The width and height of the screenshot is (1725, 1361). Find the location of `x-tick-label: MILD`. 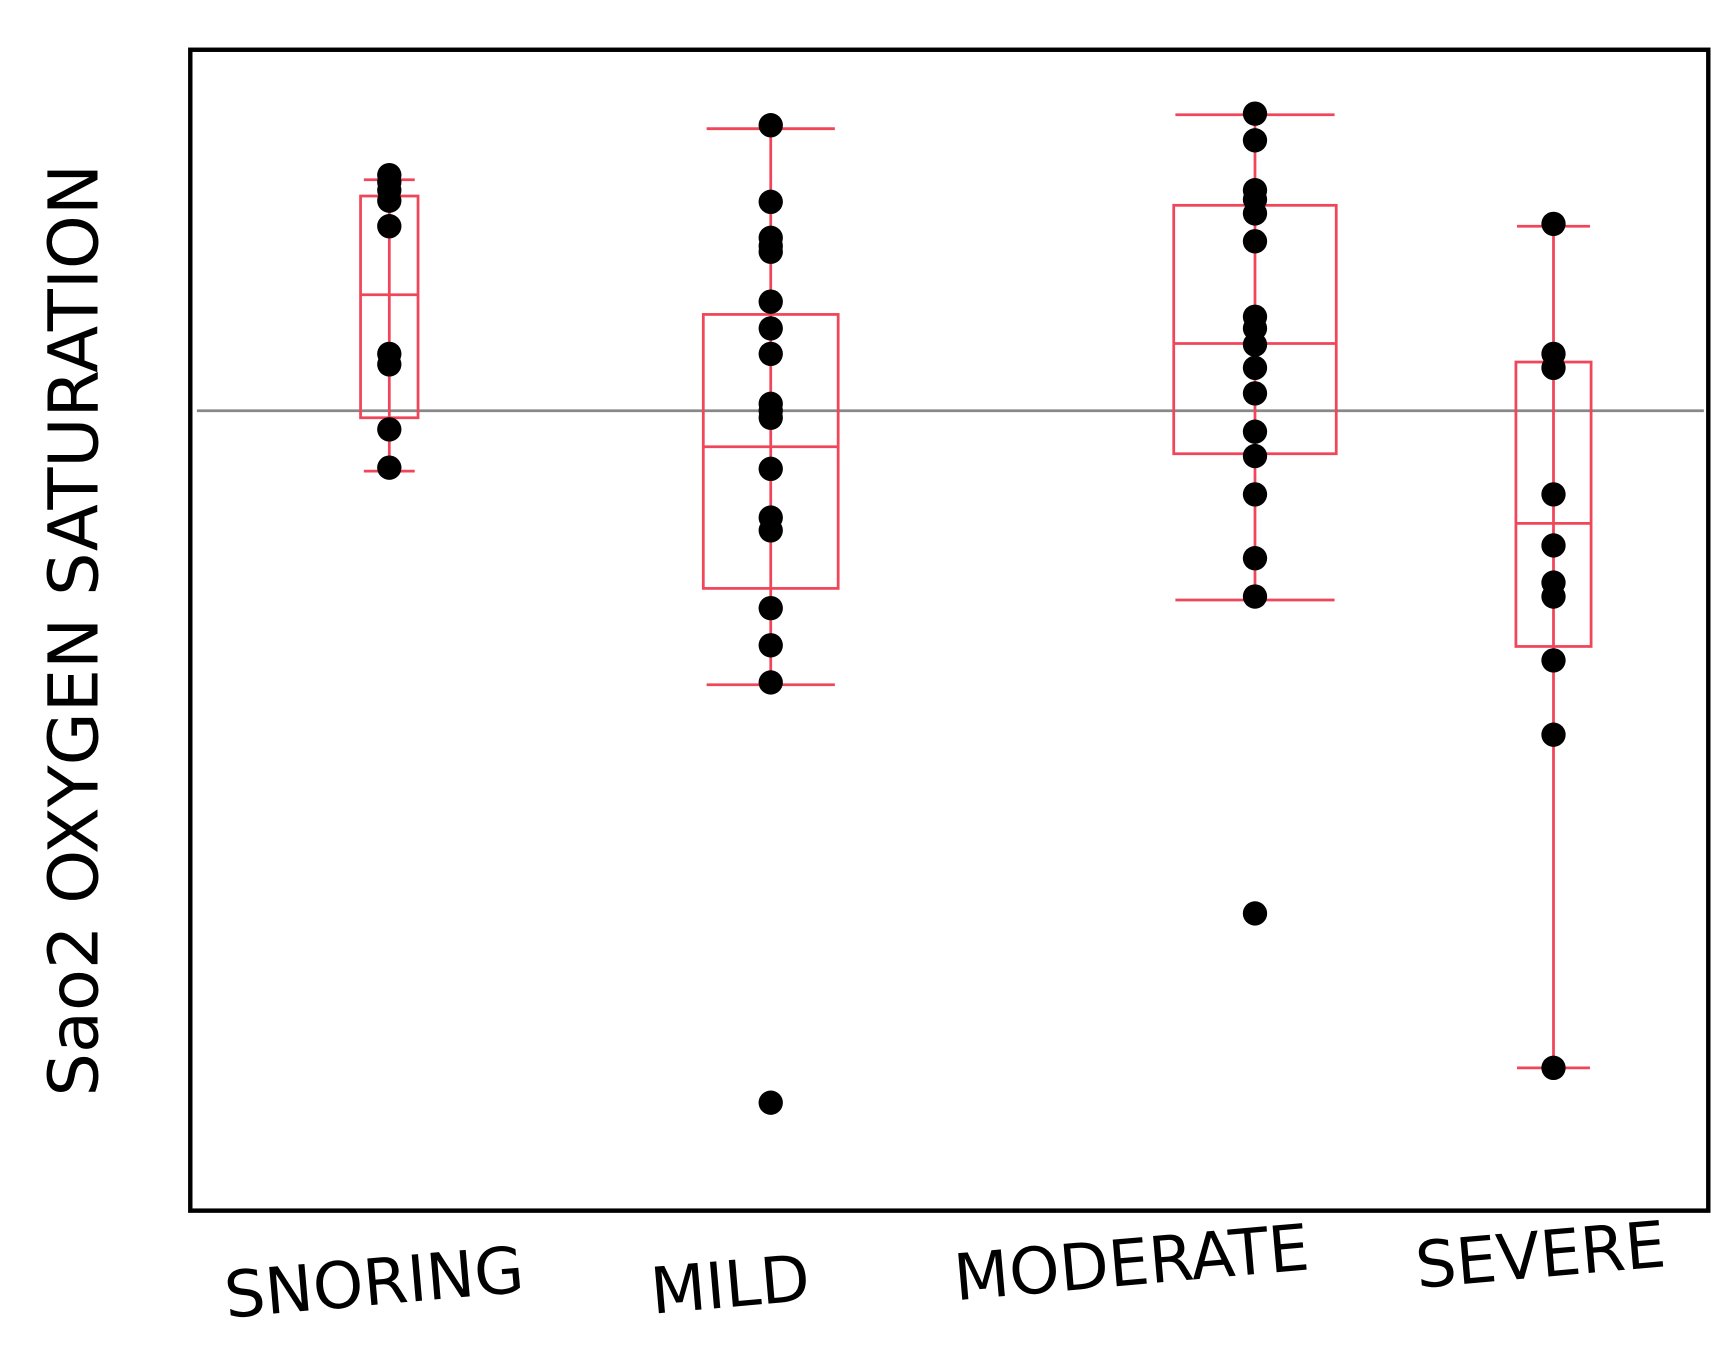

x-tick-label: MILD is located at coordinates (730, 1285).